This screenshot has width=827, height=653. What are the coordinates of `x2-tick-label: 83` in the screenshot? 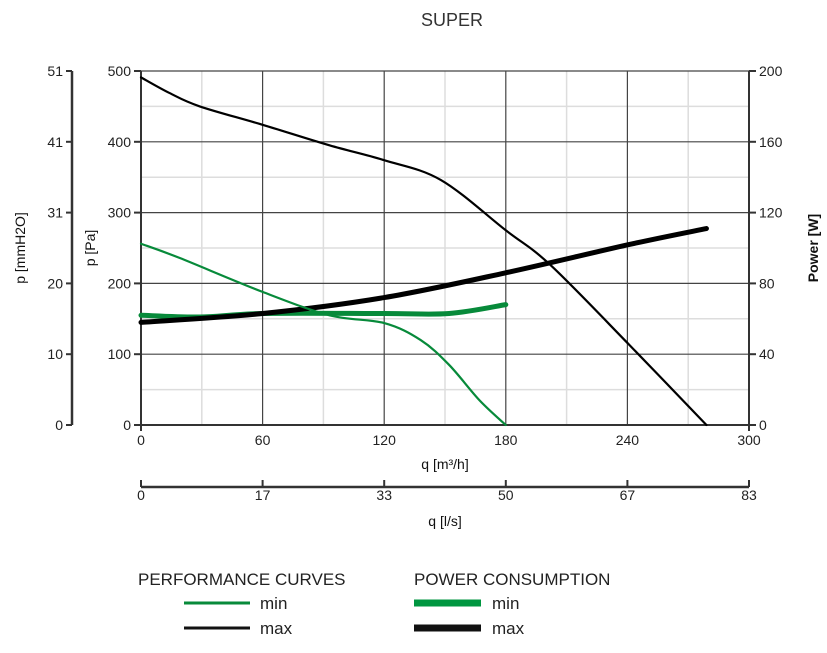 It's located at (749, 495).